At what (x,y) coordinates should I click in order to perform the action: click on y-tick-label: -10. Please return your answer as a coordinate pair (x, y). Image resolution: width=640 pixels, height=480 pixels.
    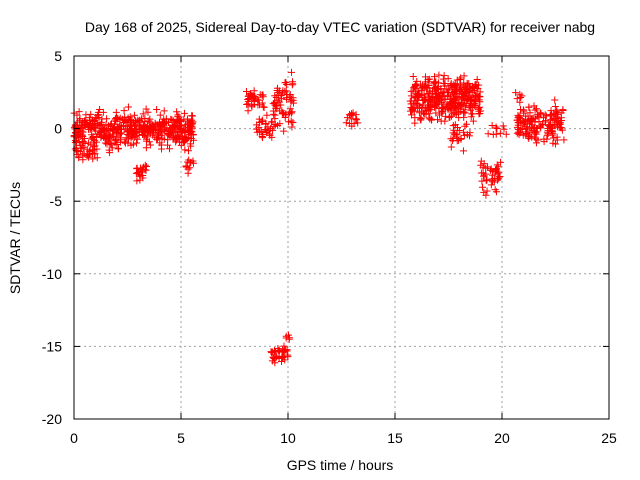
    Looking at the image, I should click on (52, 274).